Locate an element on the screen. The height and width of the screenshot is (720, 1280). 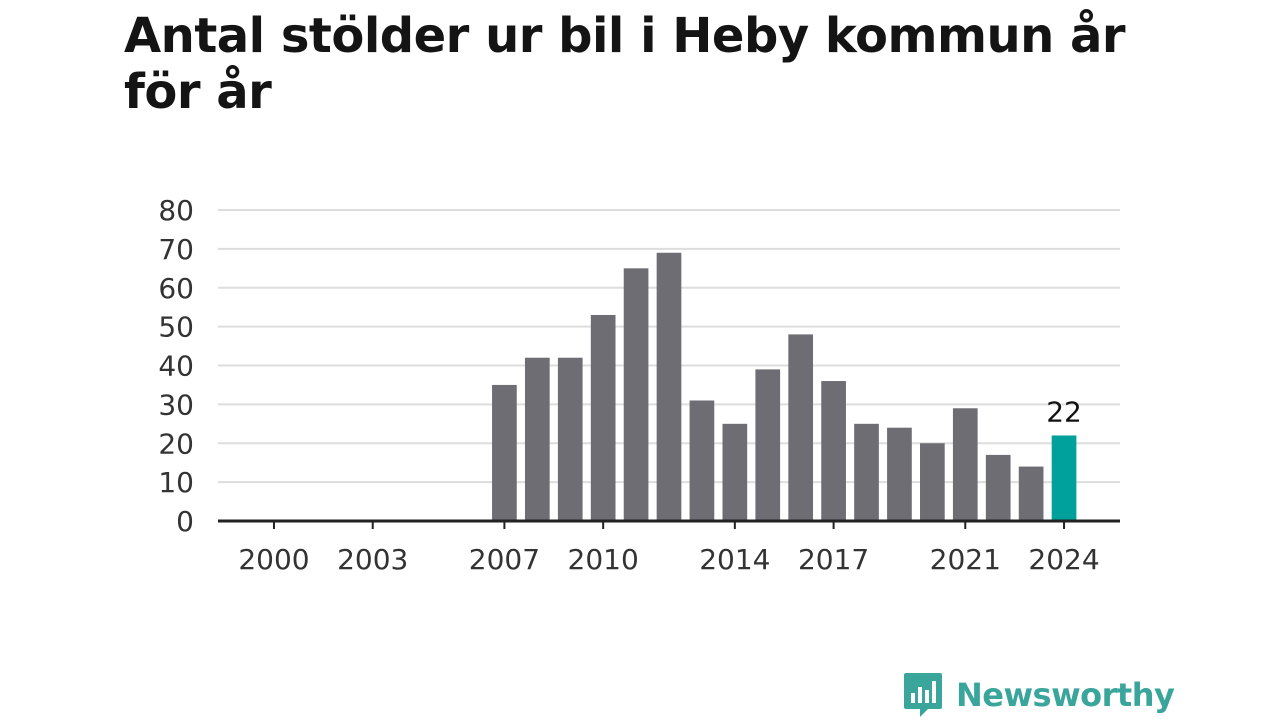
y-tick-label: 50 is located at coordinates (176, 327).